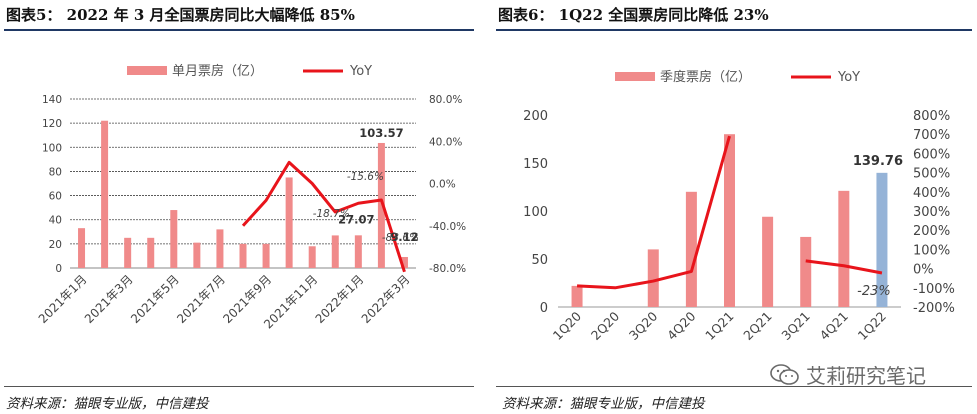  Describe the element at coordinates (535, 116) in the screenshot. I see `y-left-tick: 200` at that location.